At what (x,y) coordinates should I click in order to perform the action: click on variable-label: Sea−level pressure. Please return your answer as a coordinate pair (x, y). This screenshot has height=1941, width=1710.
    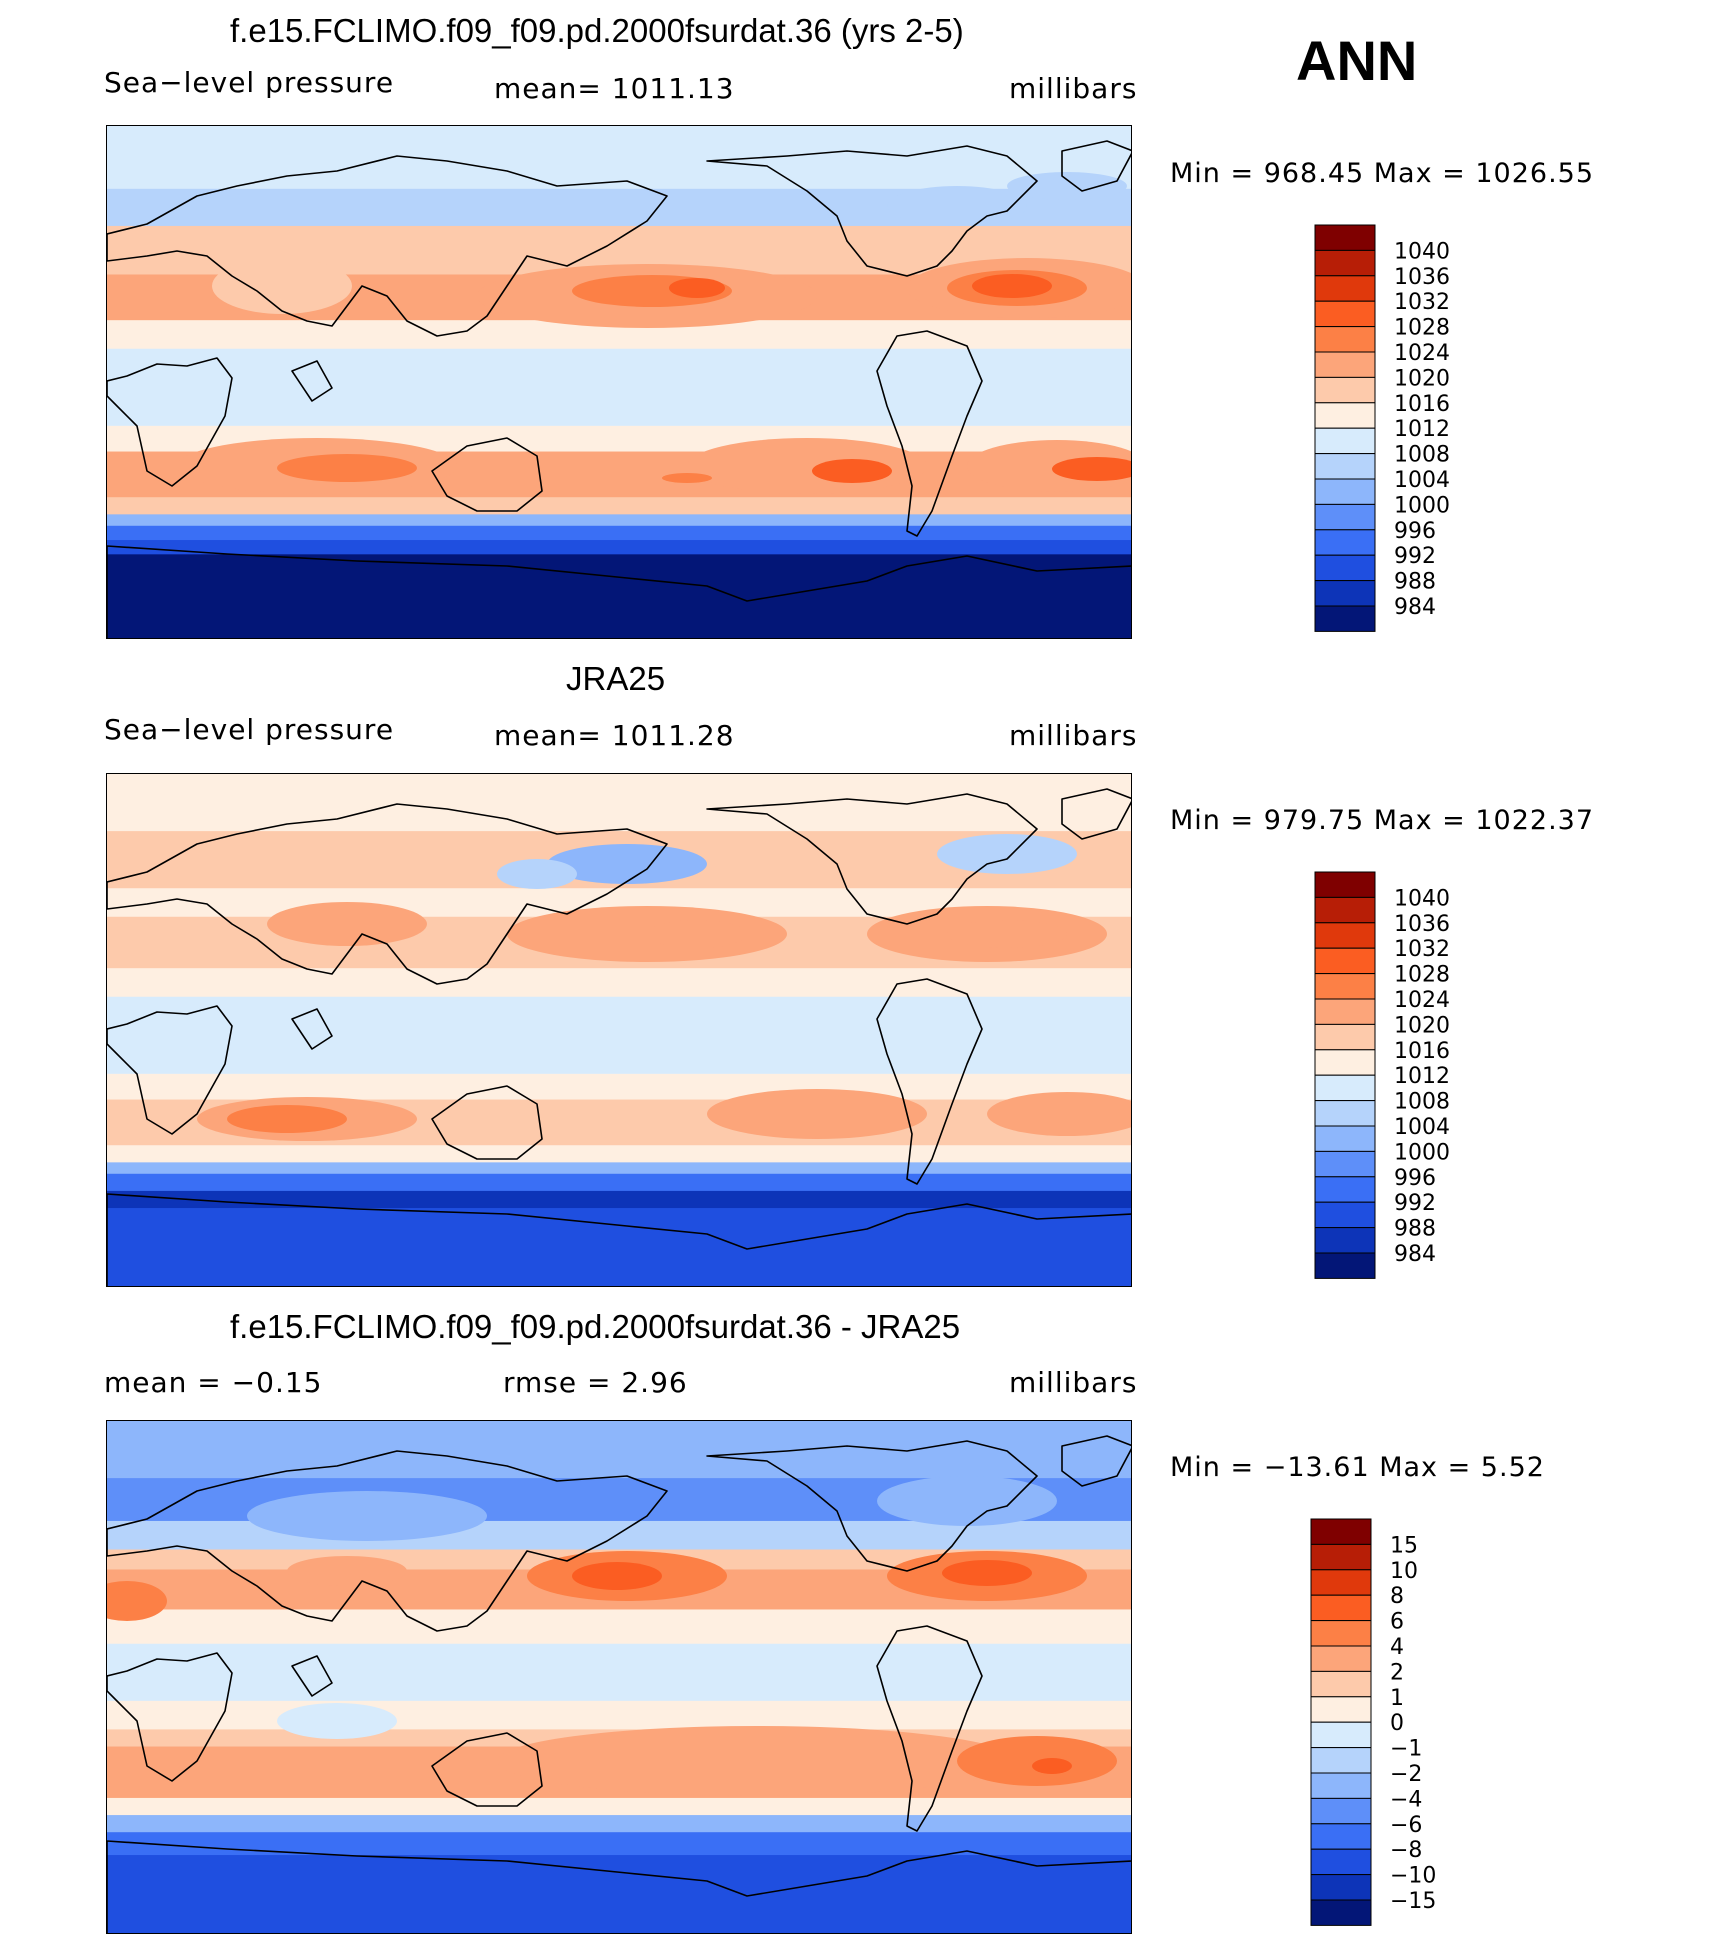
    Looking at the image, I should click on (249, 82).